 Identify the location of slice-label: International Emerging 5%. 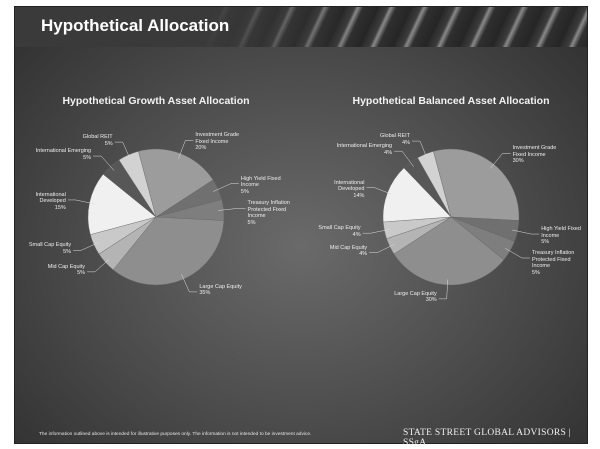
(63, 154).